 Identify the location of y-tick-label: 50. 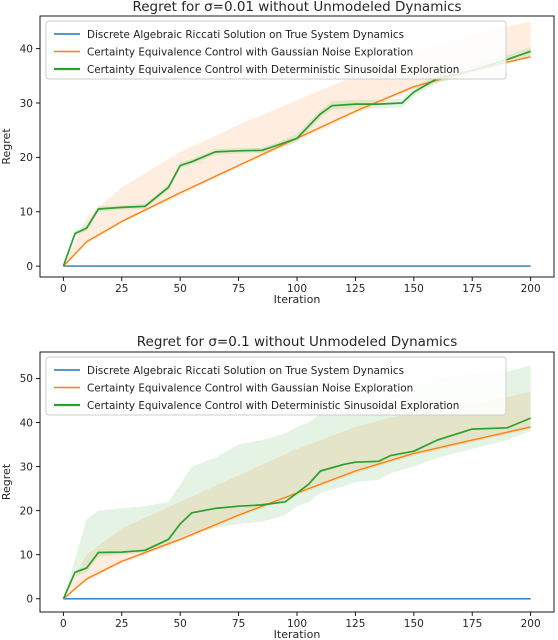
(26, 379).